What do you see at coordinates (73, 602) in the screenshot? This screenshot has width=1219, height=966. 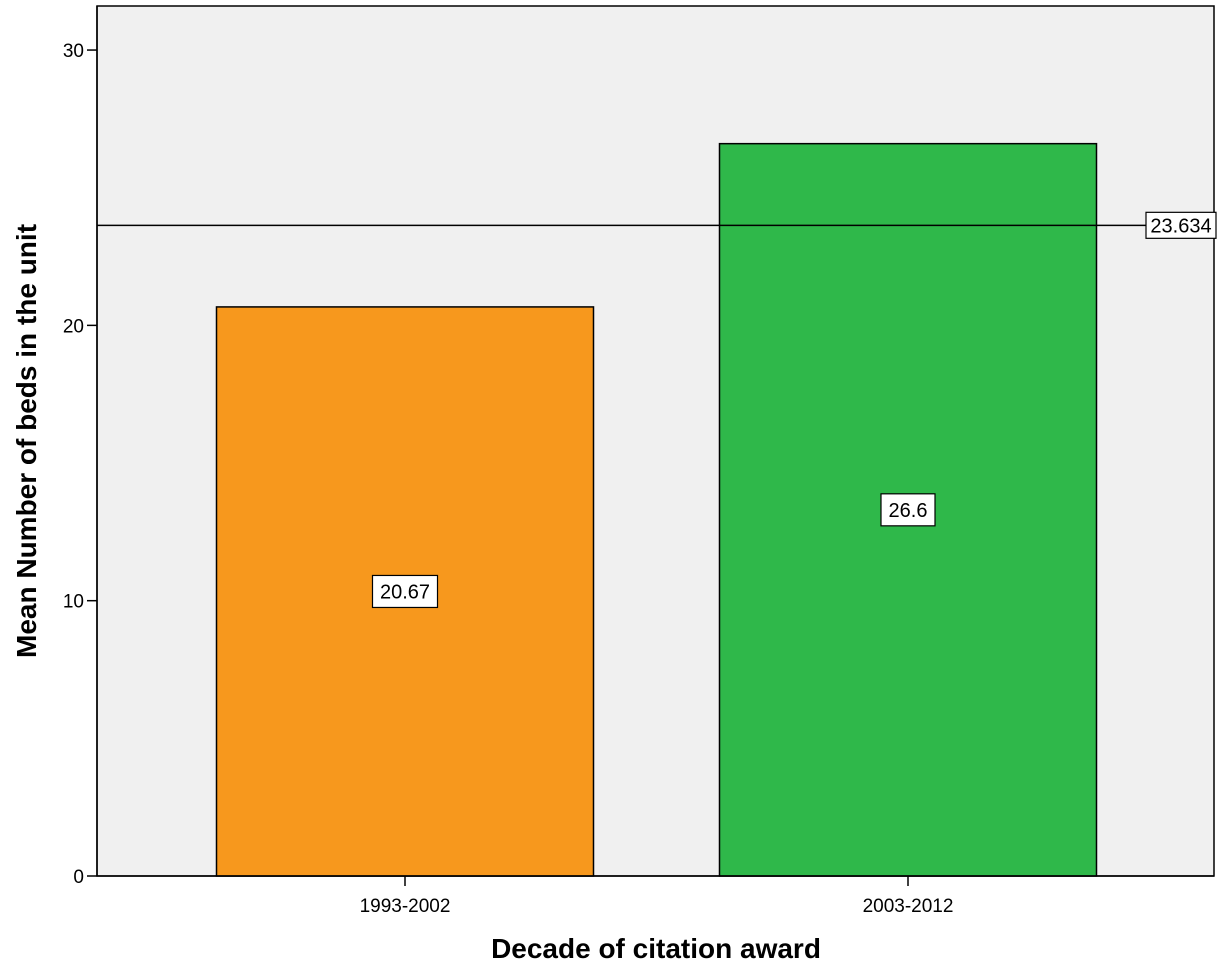 I see `y-tick-label: 10` at bounding box center [73, 602].